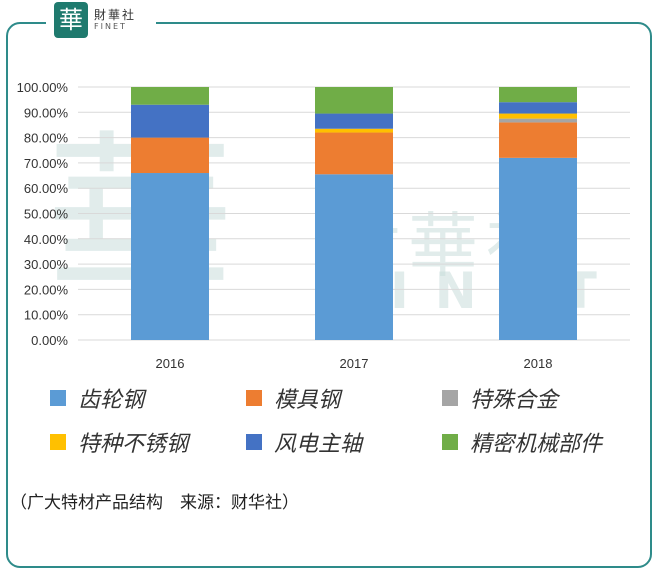  I want to click on x-tick-label: 2017, so click(354, 363).